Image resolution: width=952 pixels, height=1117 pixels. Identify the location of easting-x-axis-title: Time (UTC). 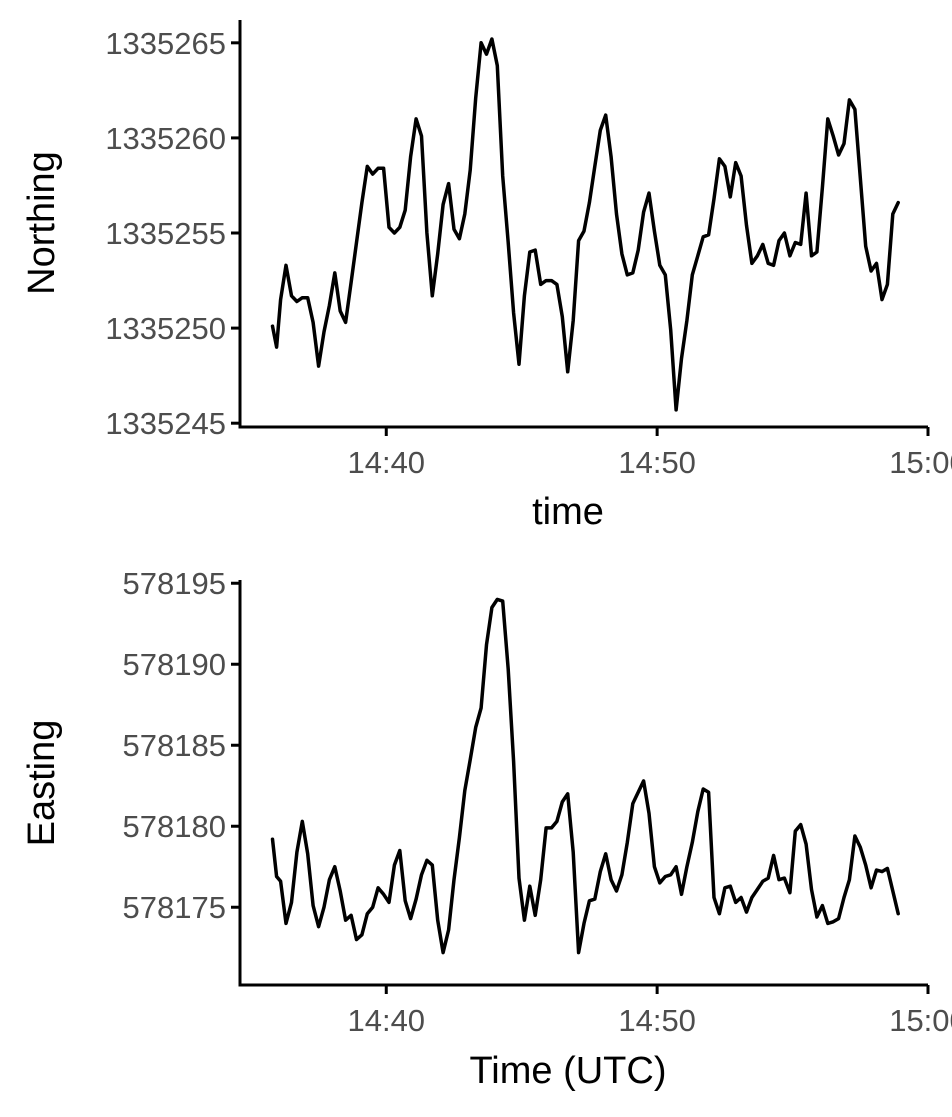
(568, 1071).